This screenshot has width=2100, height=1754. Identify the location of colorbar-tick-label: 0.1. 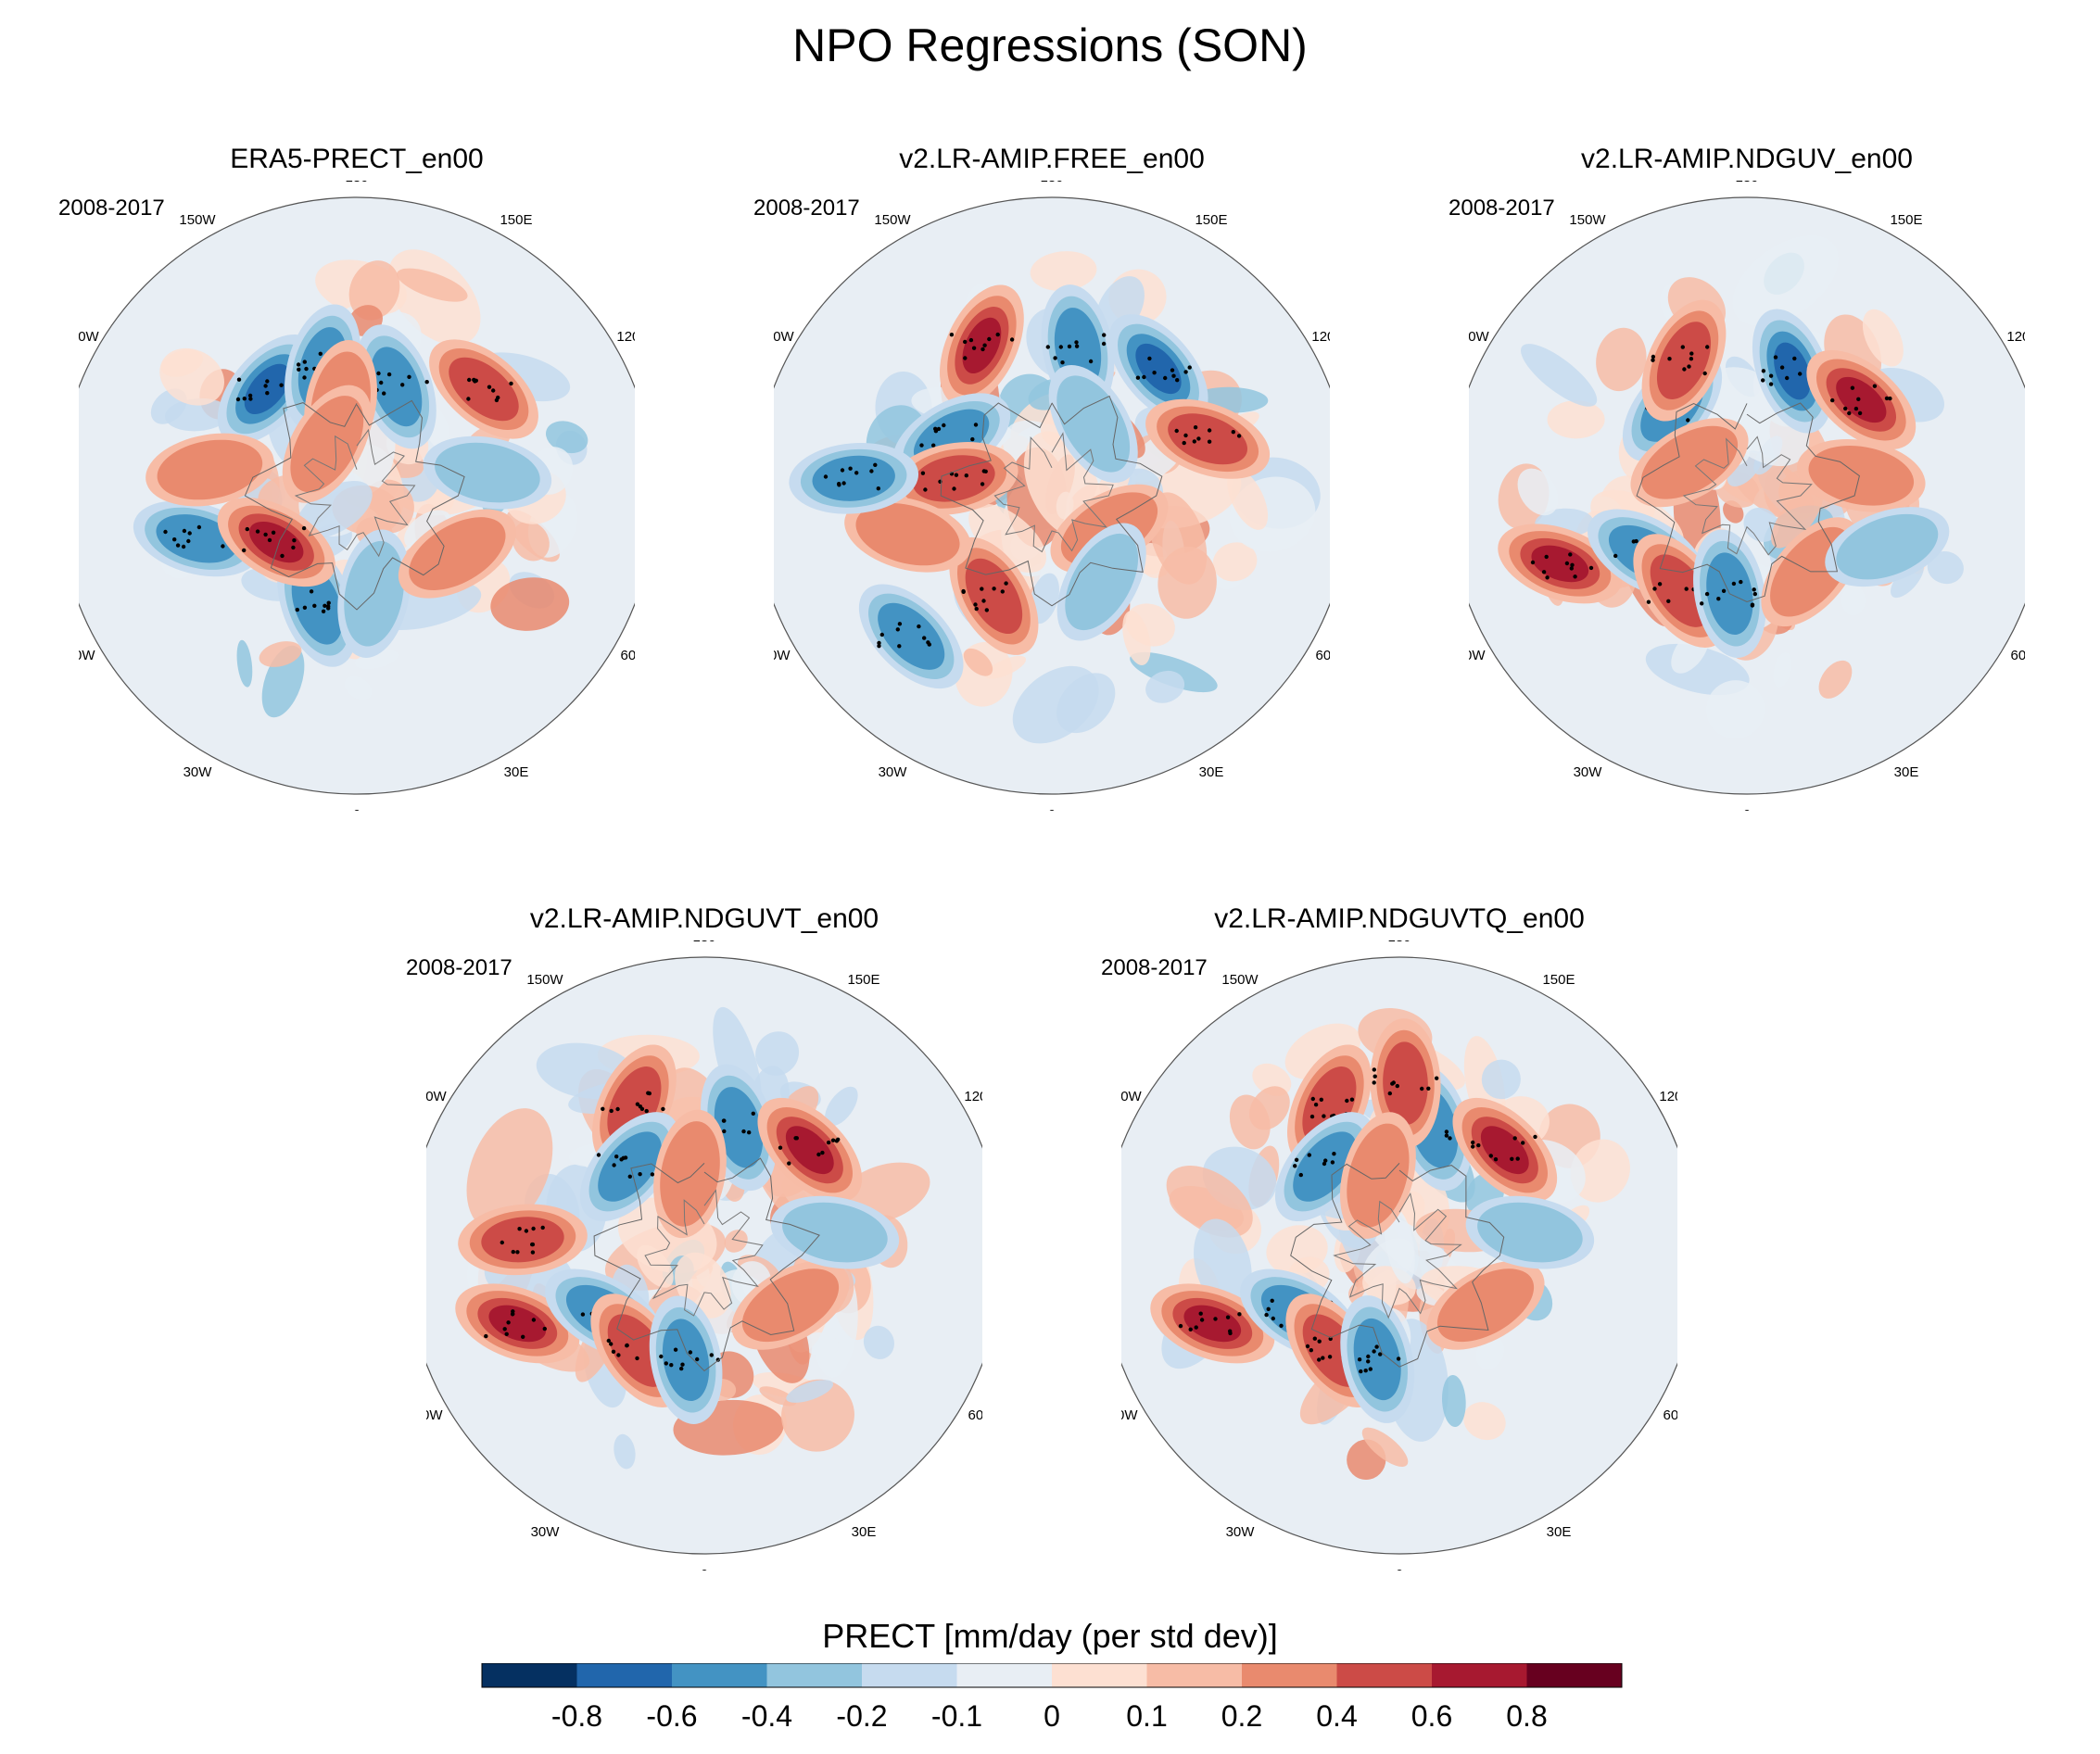
(1146, 1716).